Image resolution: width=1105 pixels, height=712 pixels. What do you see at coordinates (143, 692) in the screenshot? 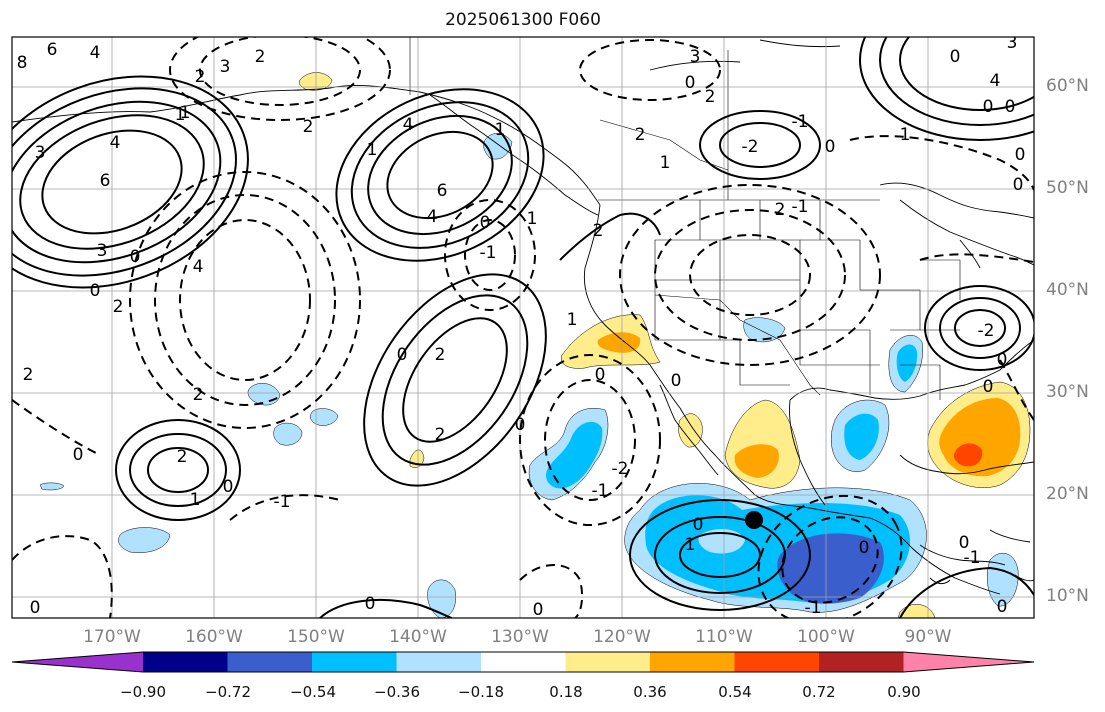
I see `colorbar-tick-label: −0.90` at bounding box center [143, 692].